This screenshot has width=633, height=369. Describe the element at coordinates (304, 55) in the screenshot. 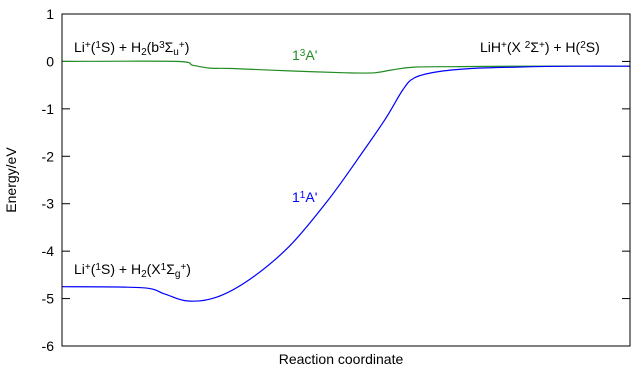

I see `label-triplet-state: 13A'` at that location.